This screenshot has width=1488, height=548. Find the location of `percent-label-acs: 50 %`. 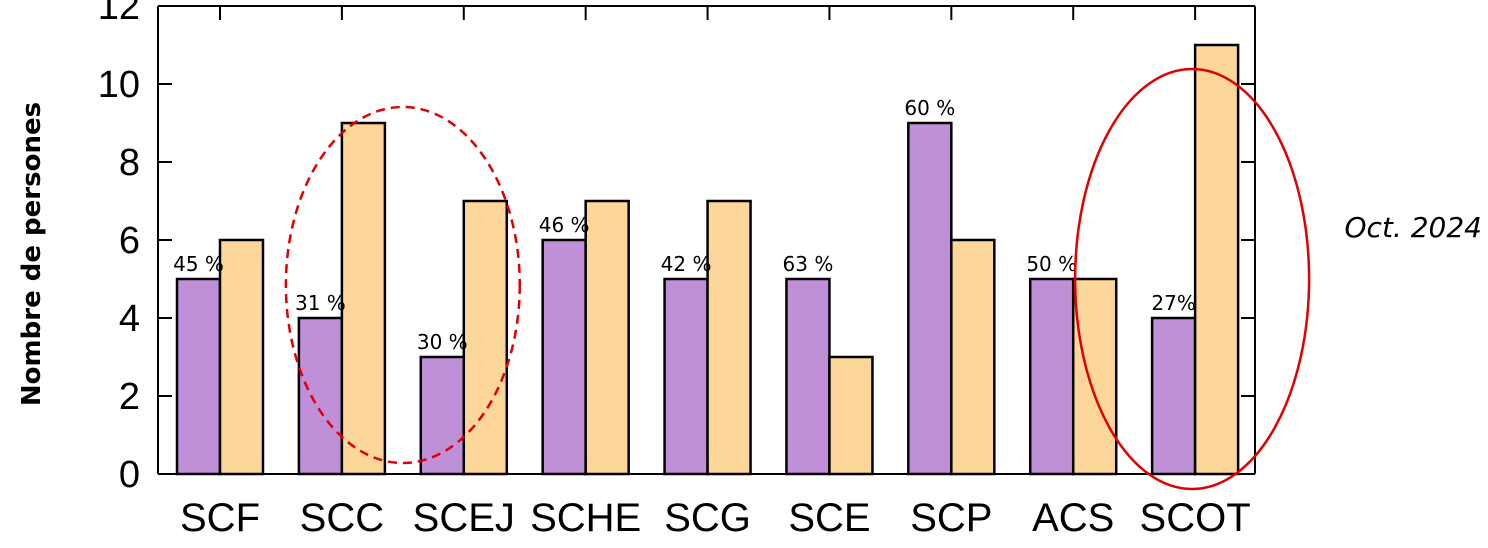

percent-label-acs: 50 % is located at coordinates (1051, 264).